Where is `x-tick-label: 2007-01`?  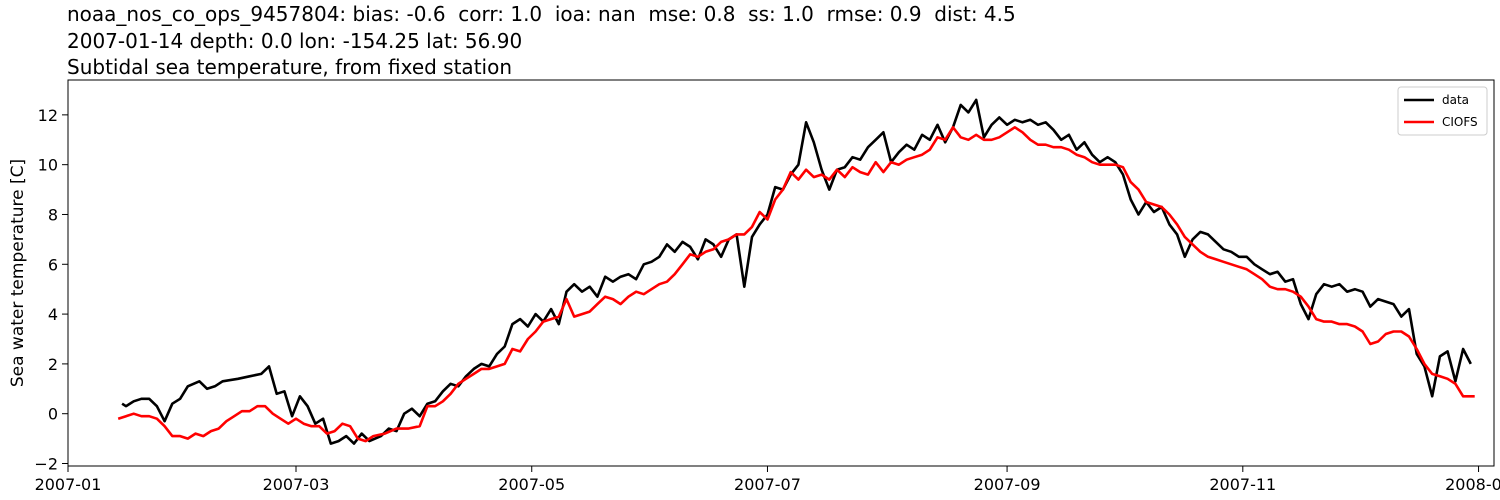 x-tick-label: 2007-01 is located at coordinates (68, 484).